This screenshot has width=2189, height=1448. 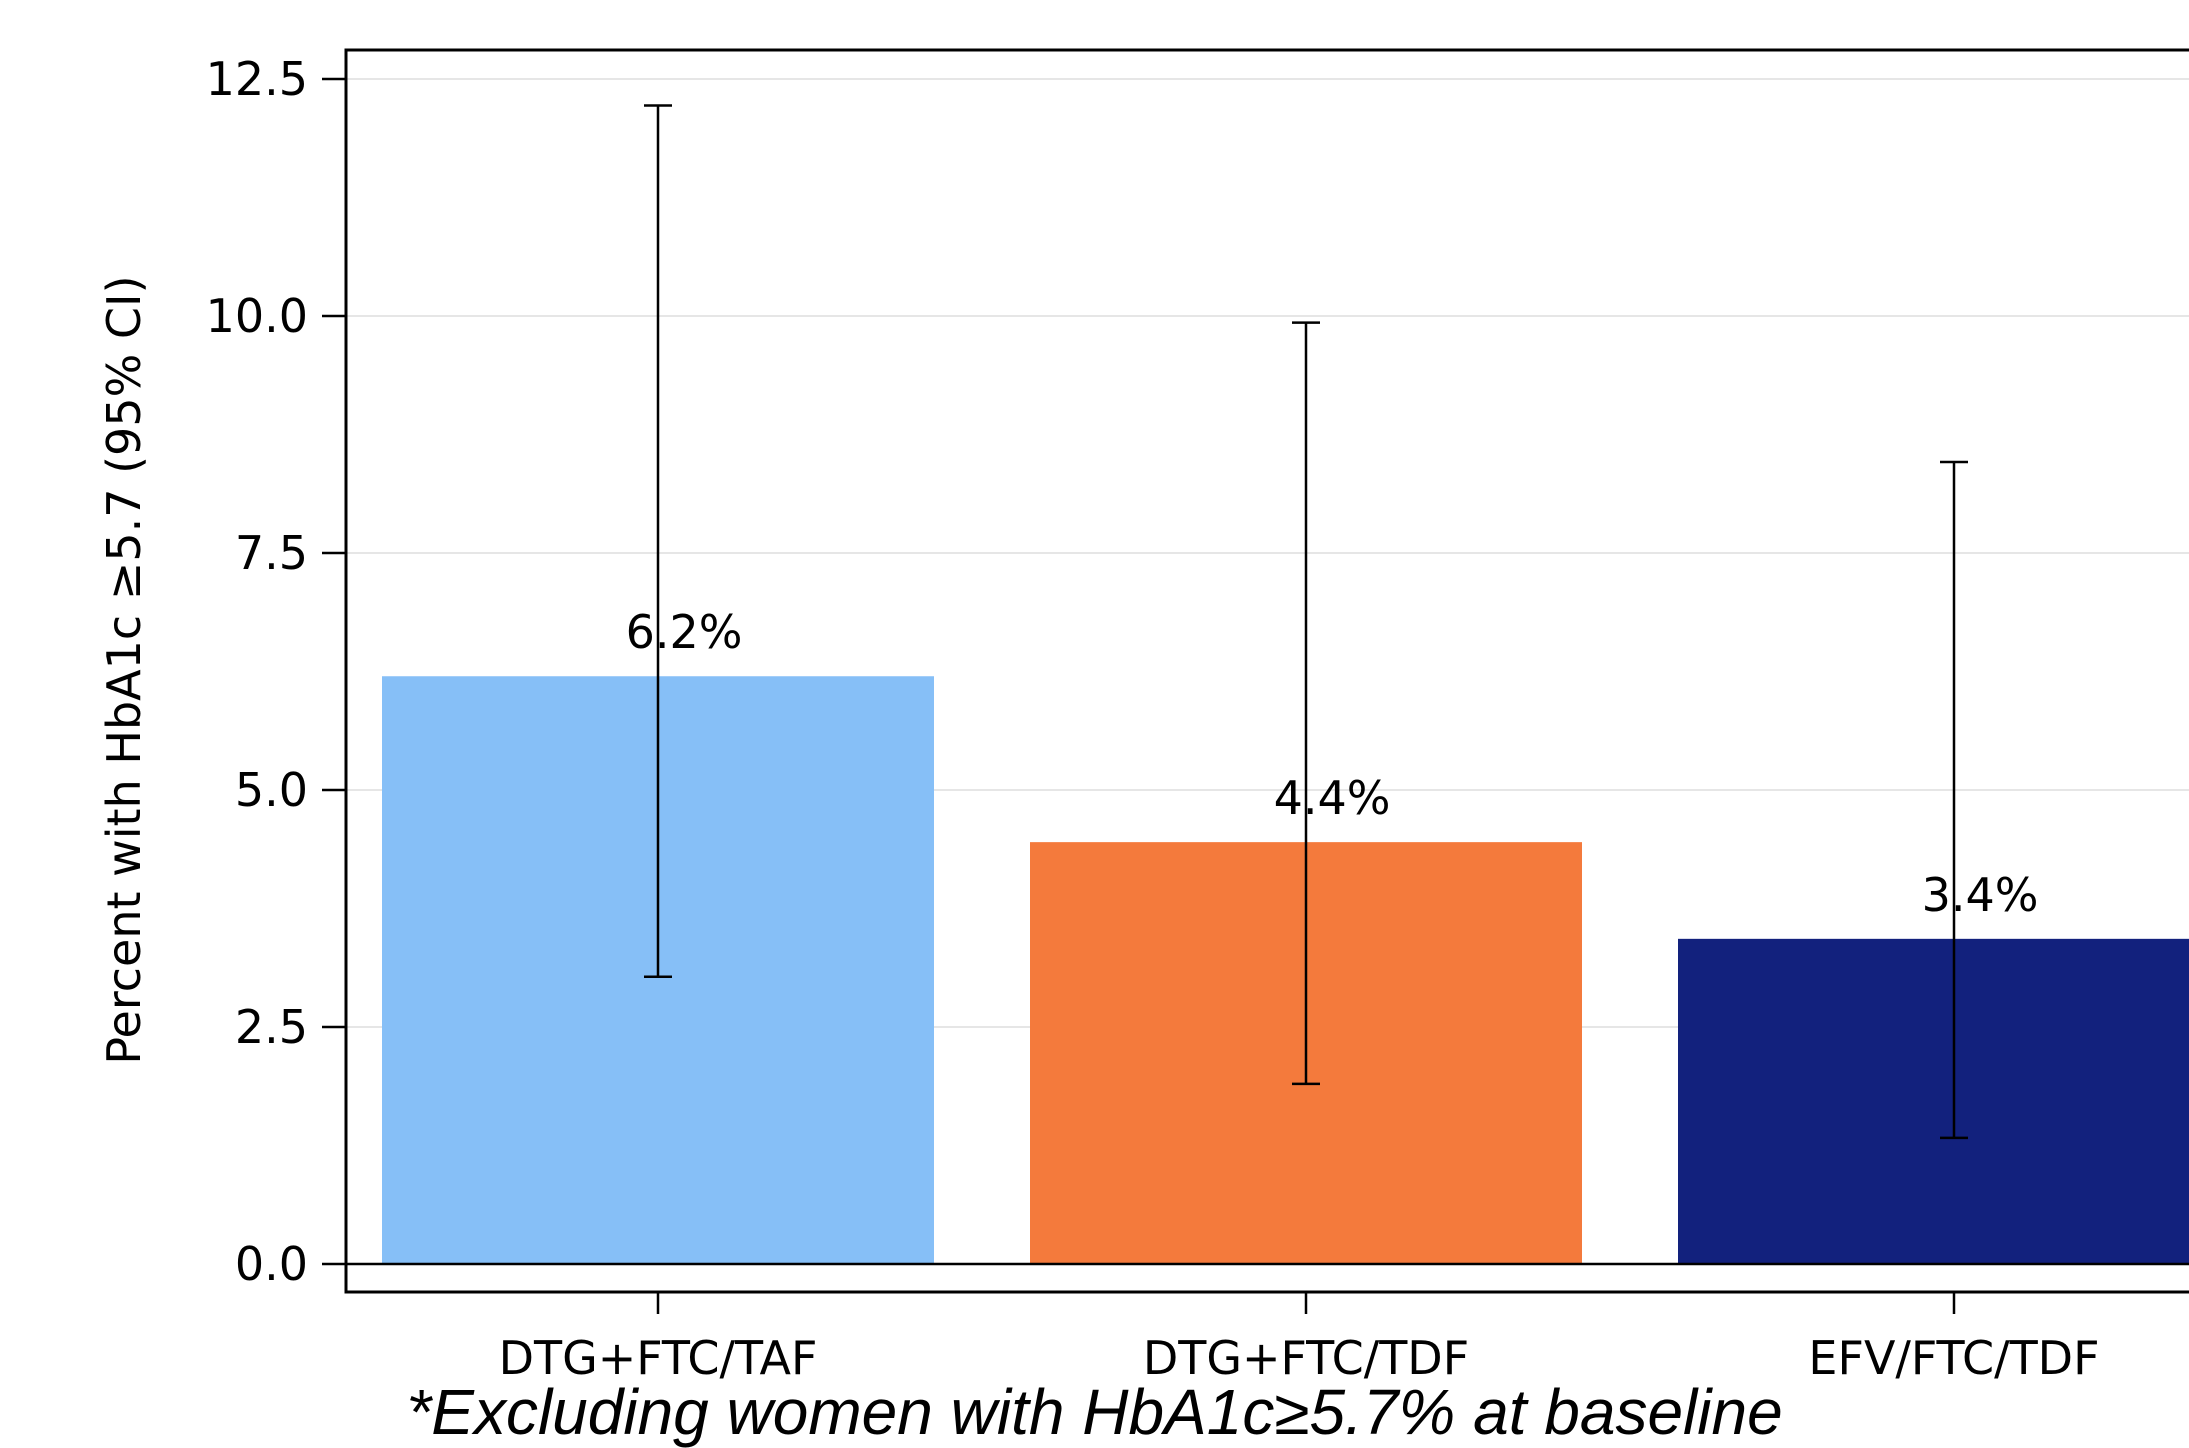 I want to click on y-tick-label: 10.0, so click(x=257, y=316).